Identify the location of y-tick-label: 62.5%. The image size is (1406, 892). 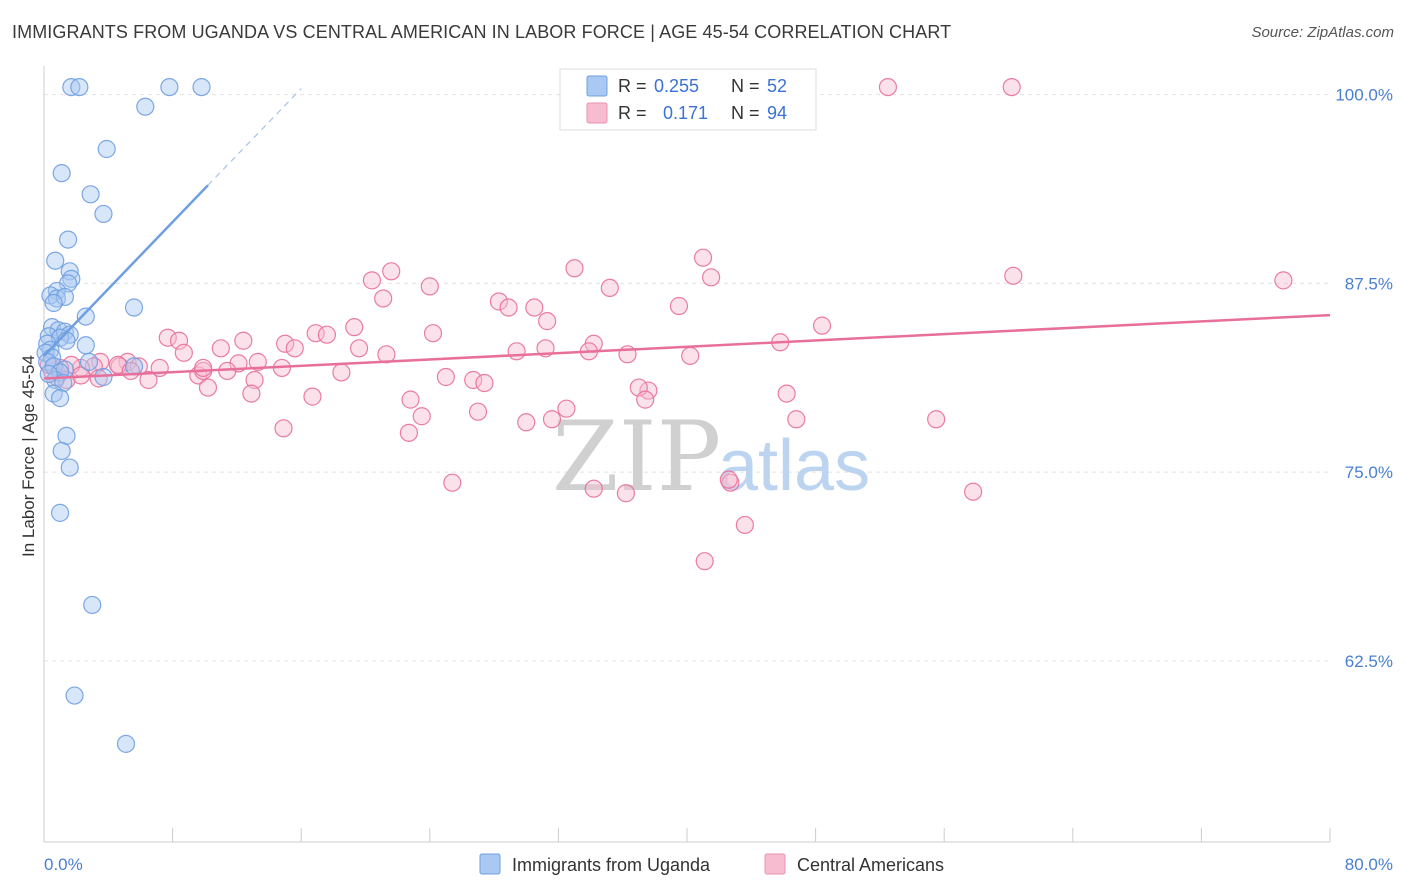
(1369, 661).